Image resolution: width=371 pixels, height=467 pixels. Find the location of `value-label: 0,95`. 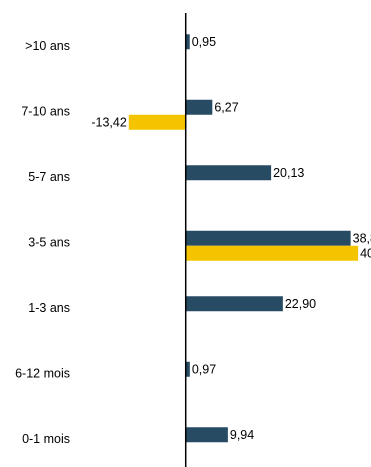

value-label: 0,95 is located at coordinates (204, 42).